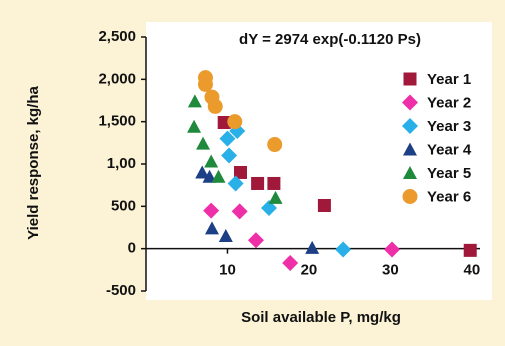  I want to click on y-tick-label: 0, so click(132, 248).